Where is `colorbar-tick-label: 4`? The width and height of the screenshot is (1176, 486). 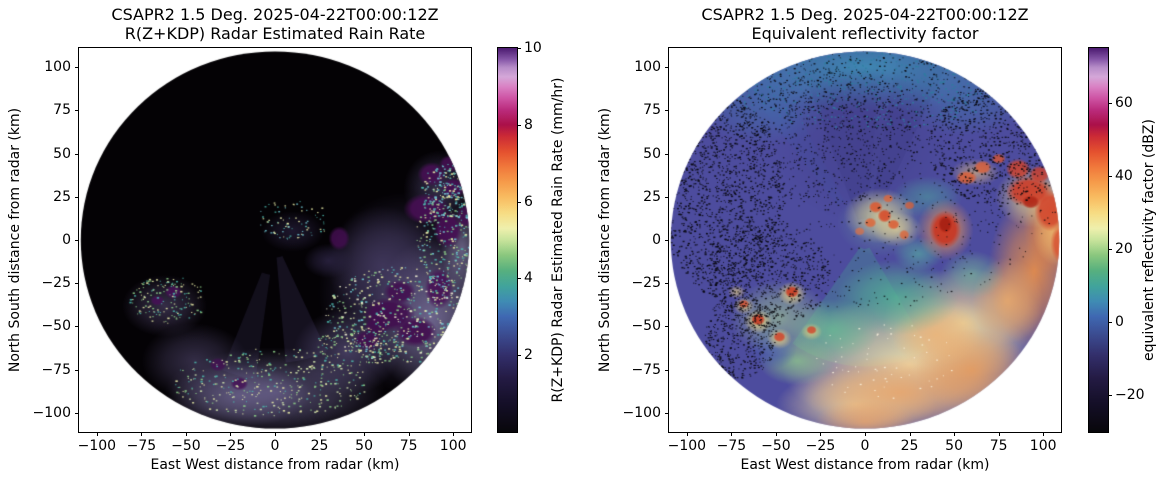 colorbar-tick-label: 4 is located at coordinates (528, 278).